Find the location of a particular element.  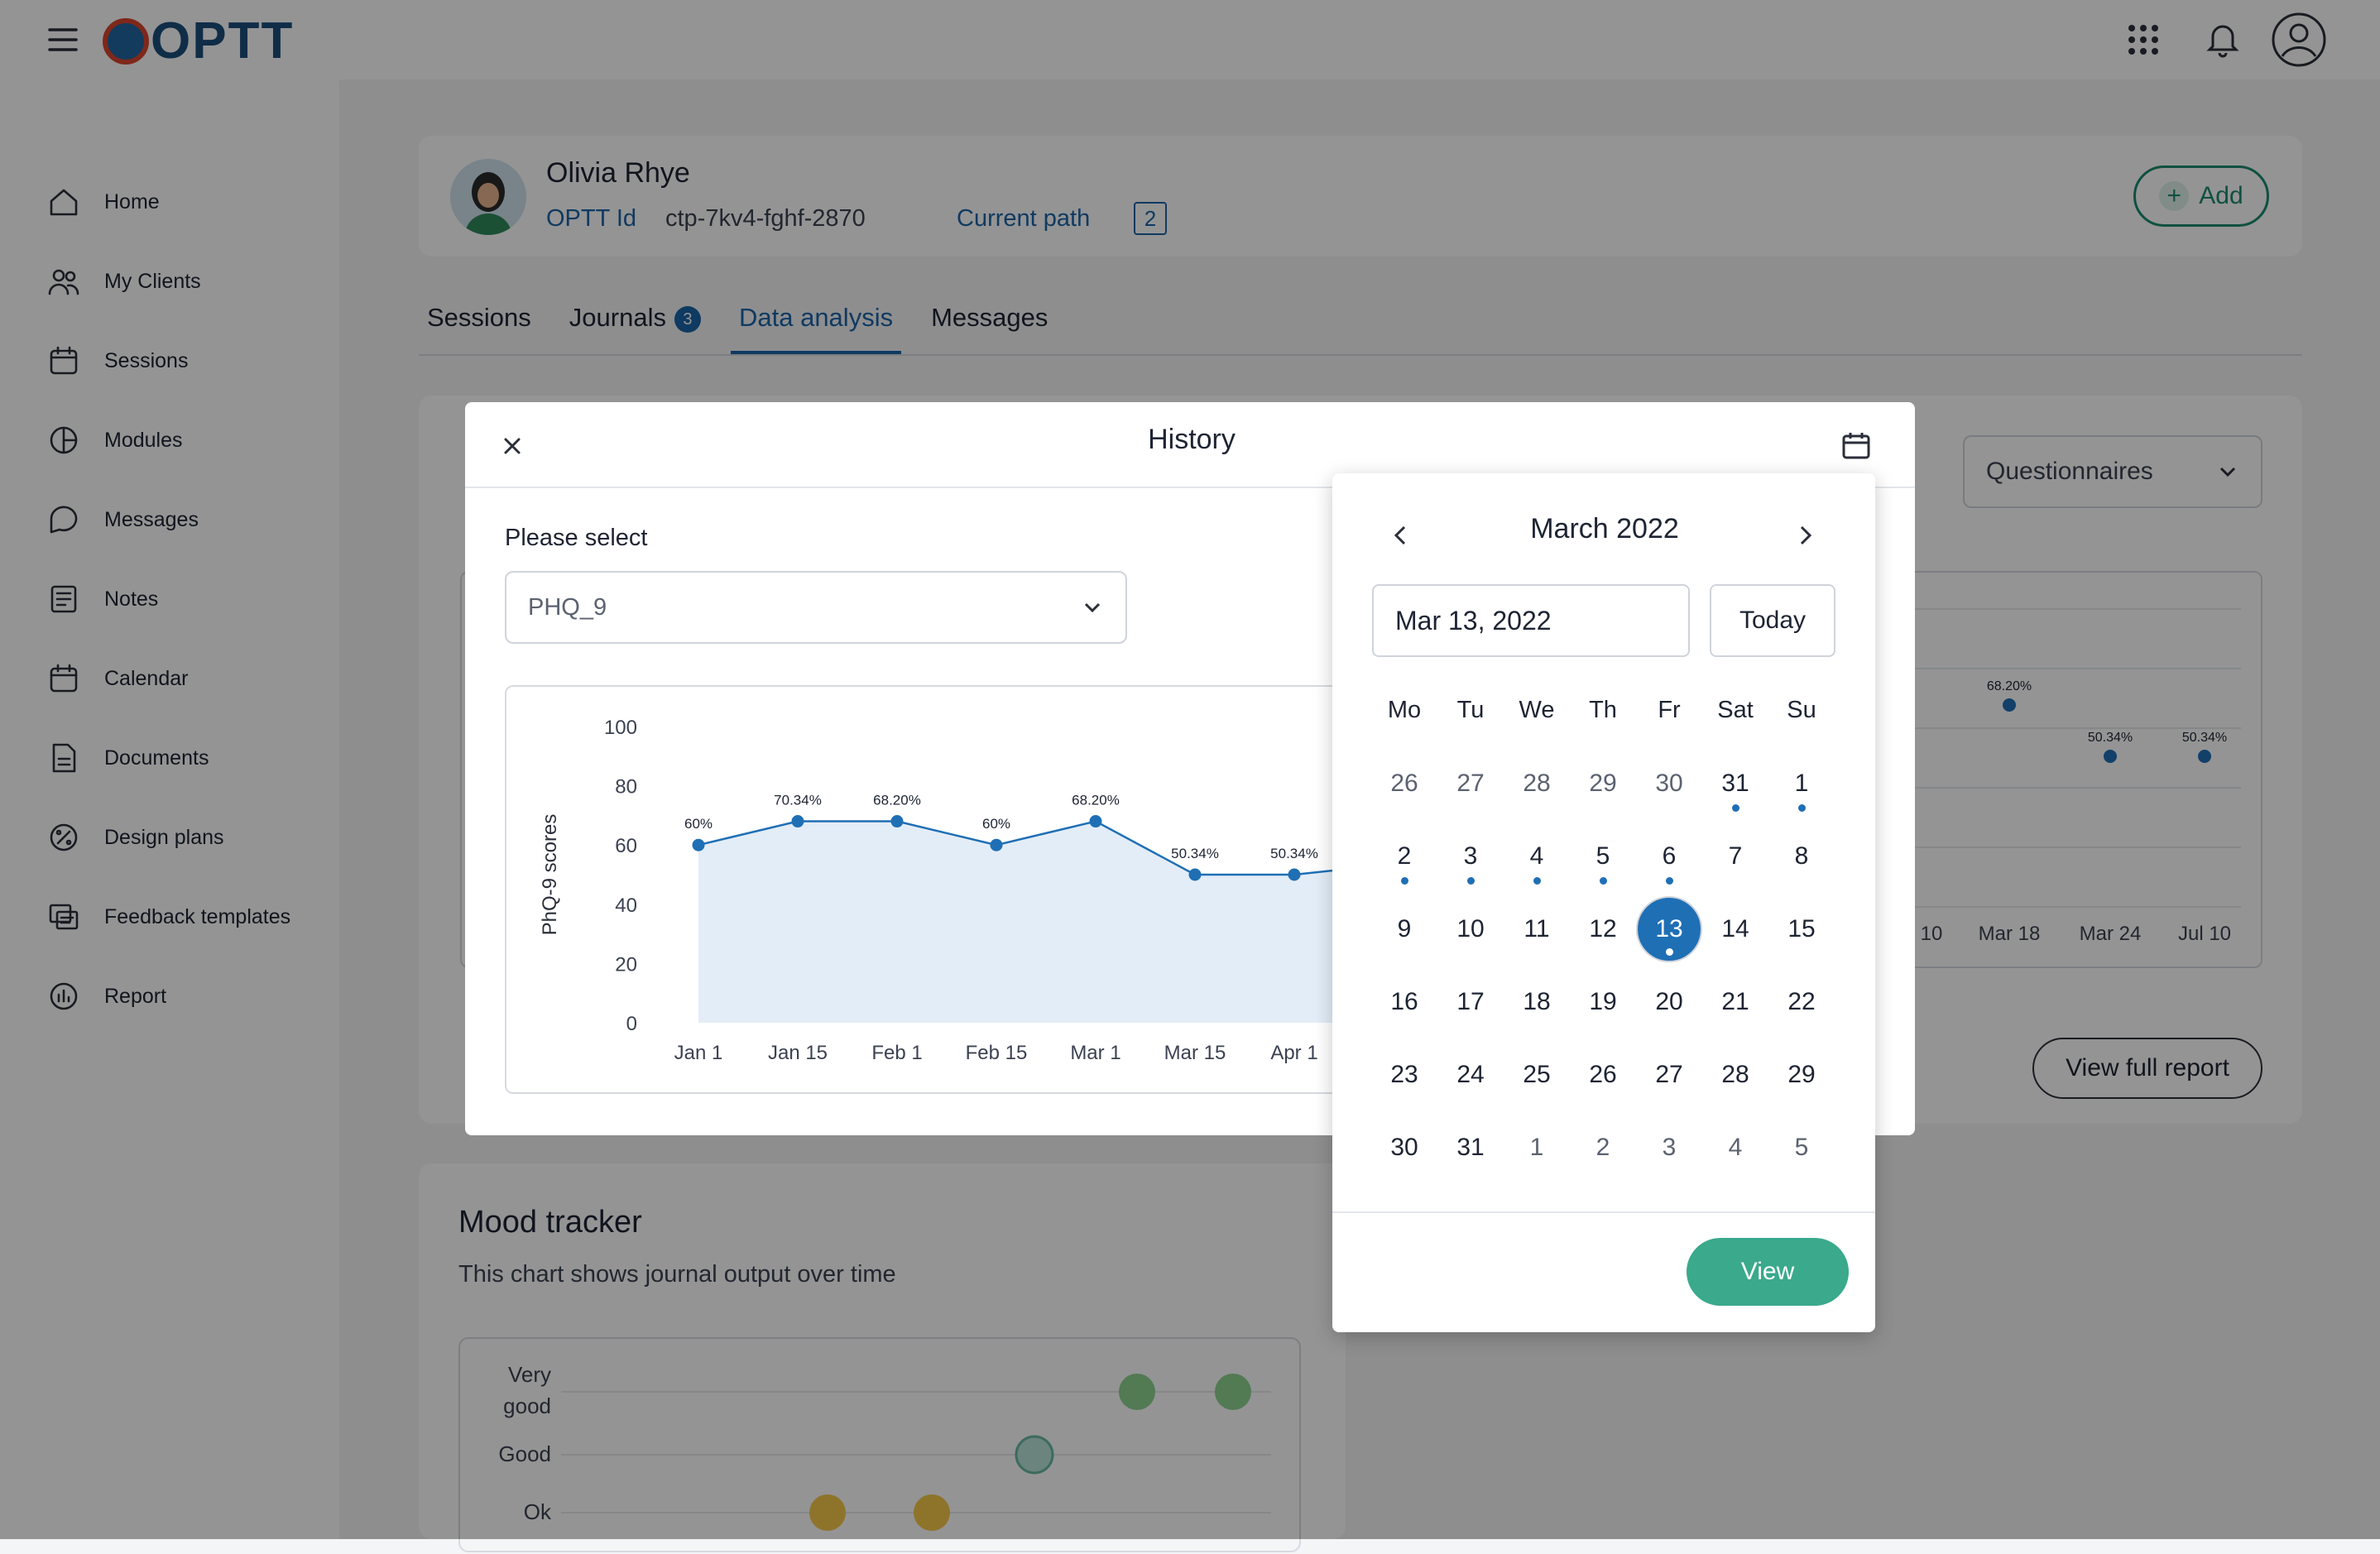

sidebar-item-feedback-templates: Feedback templates is located at coordinates (168, 917).